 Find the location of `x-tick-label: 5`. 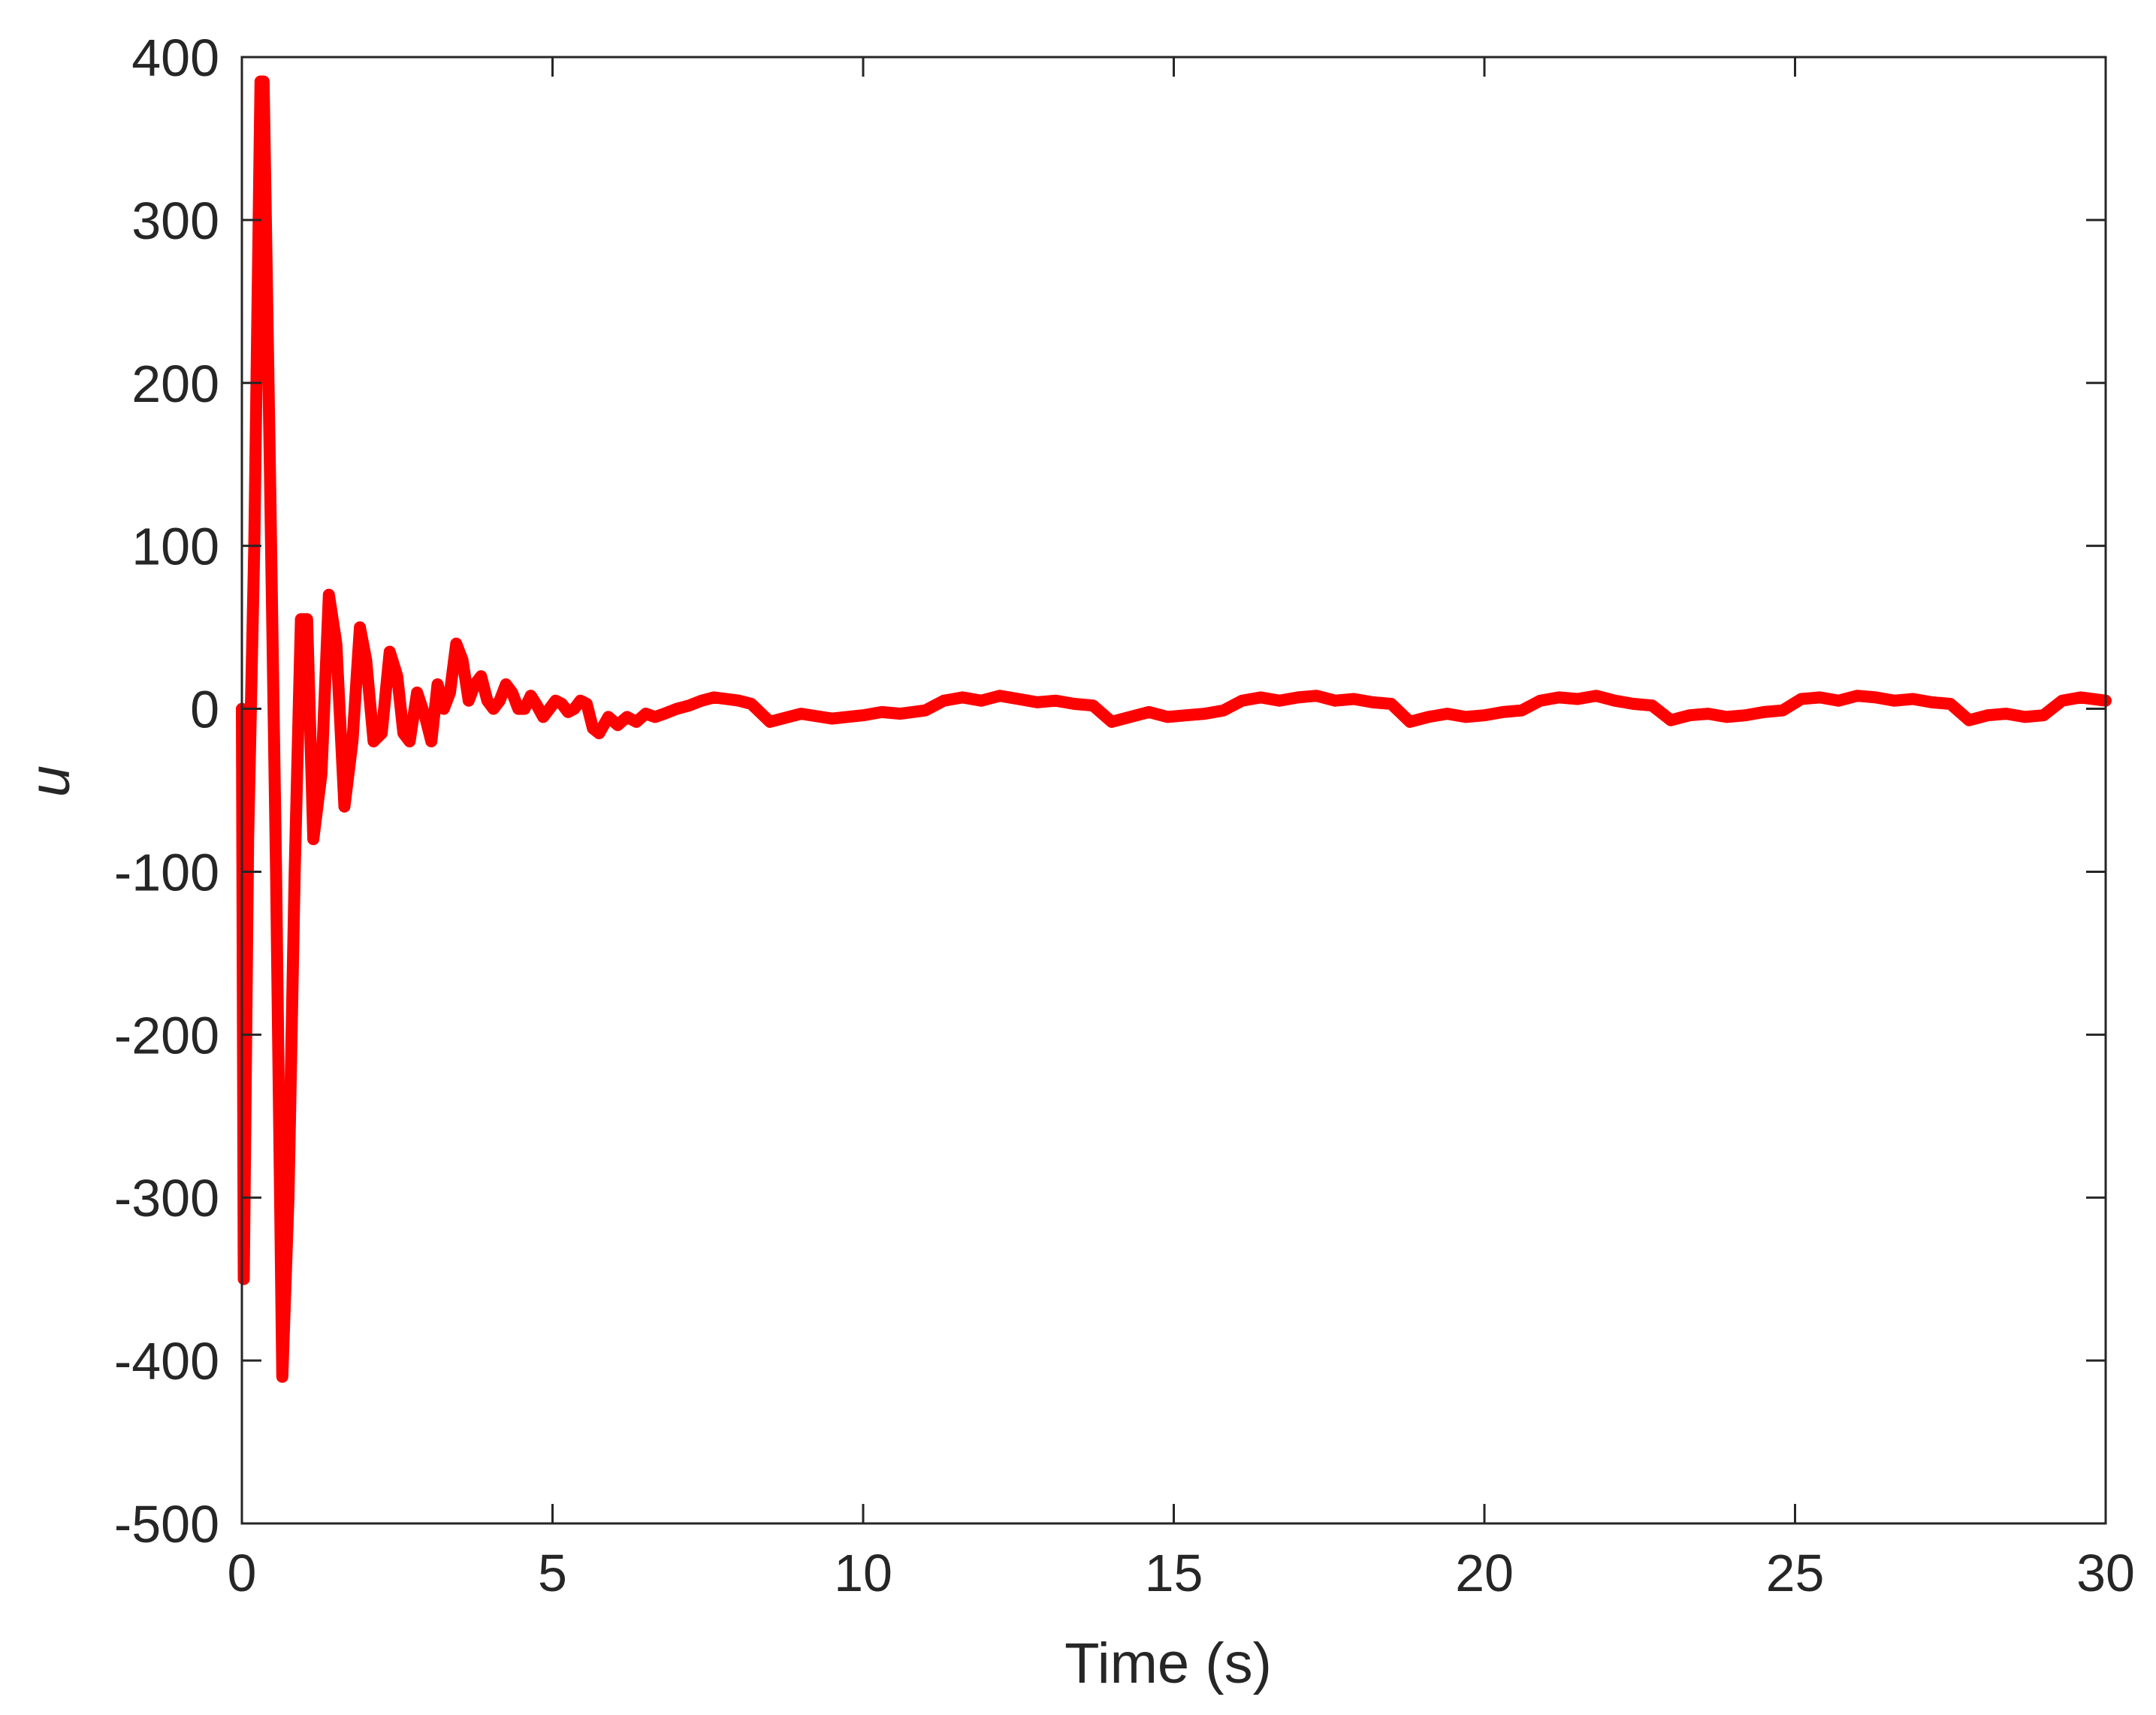

x-tick-label: 5 is located at coordinates (552, 1573).